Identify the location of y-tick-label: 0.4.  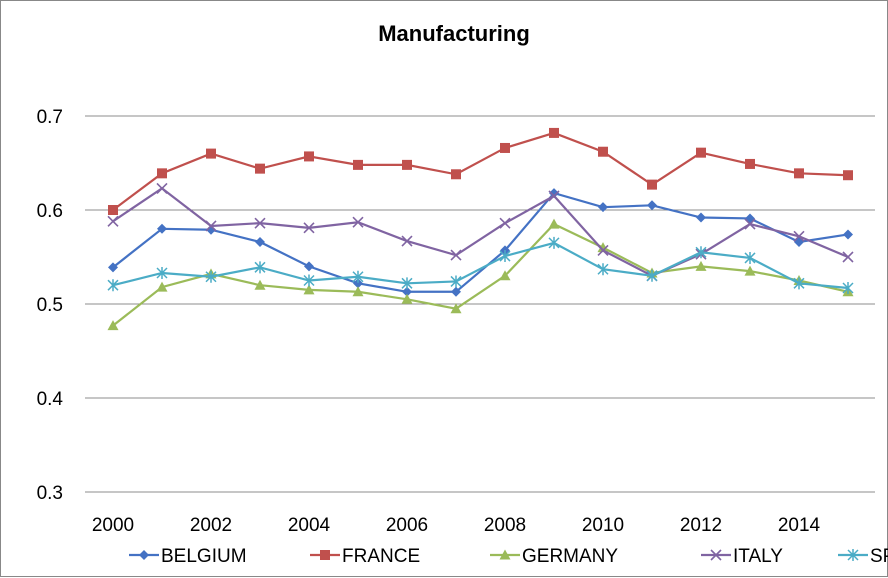
(50, 399).